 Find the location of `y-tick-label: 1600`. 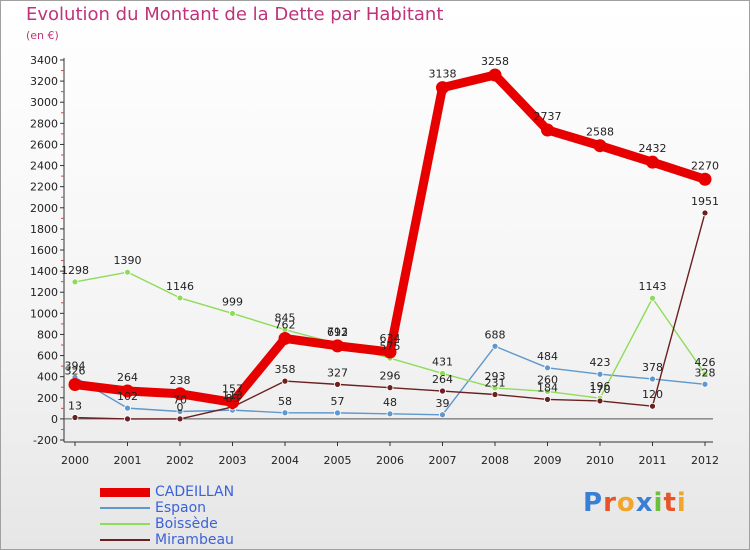

y-tick-label: 1600 is located at coordinates (44, 250).